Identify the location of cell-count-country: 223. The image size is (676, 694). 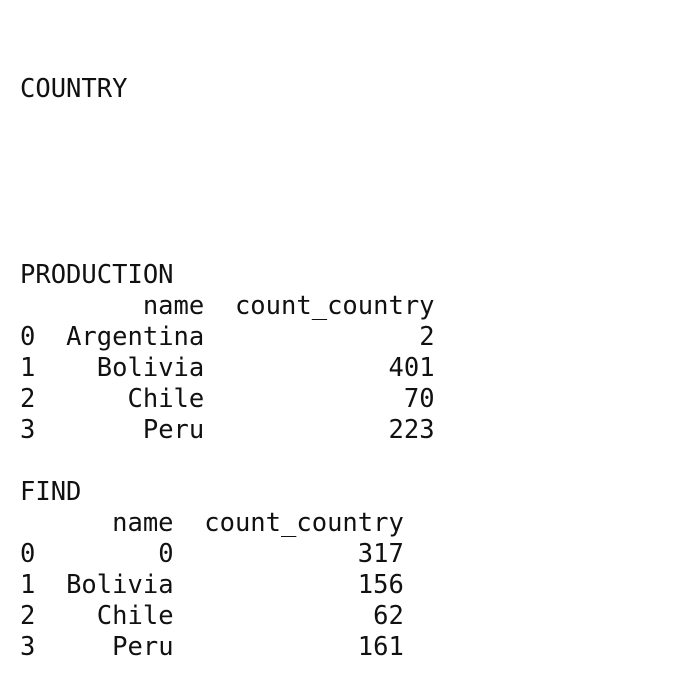
(334, 430).